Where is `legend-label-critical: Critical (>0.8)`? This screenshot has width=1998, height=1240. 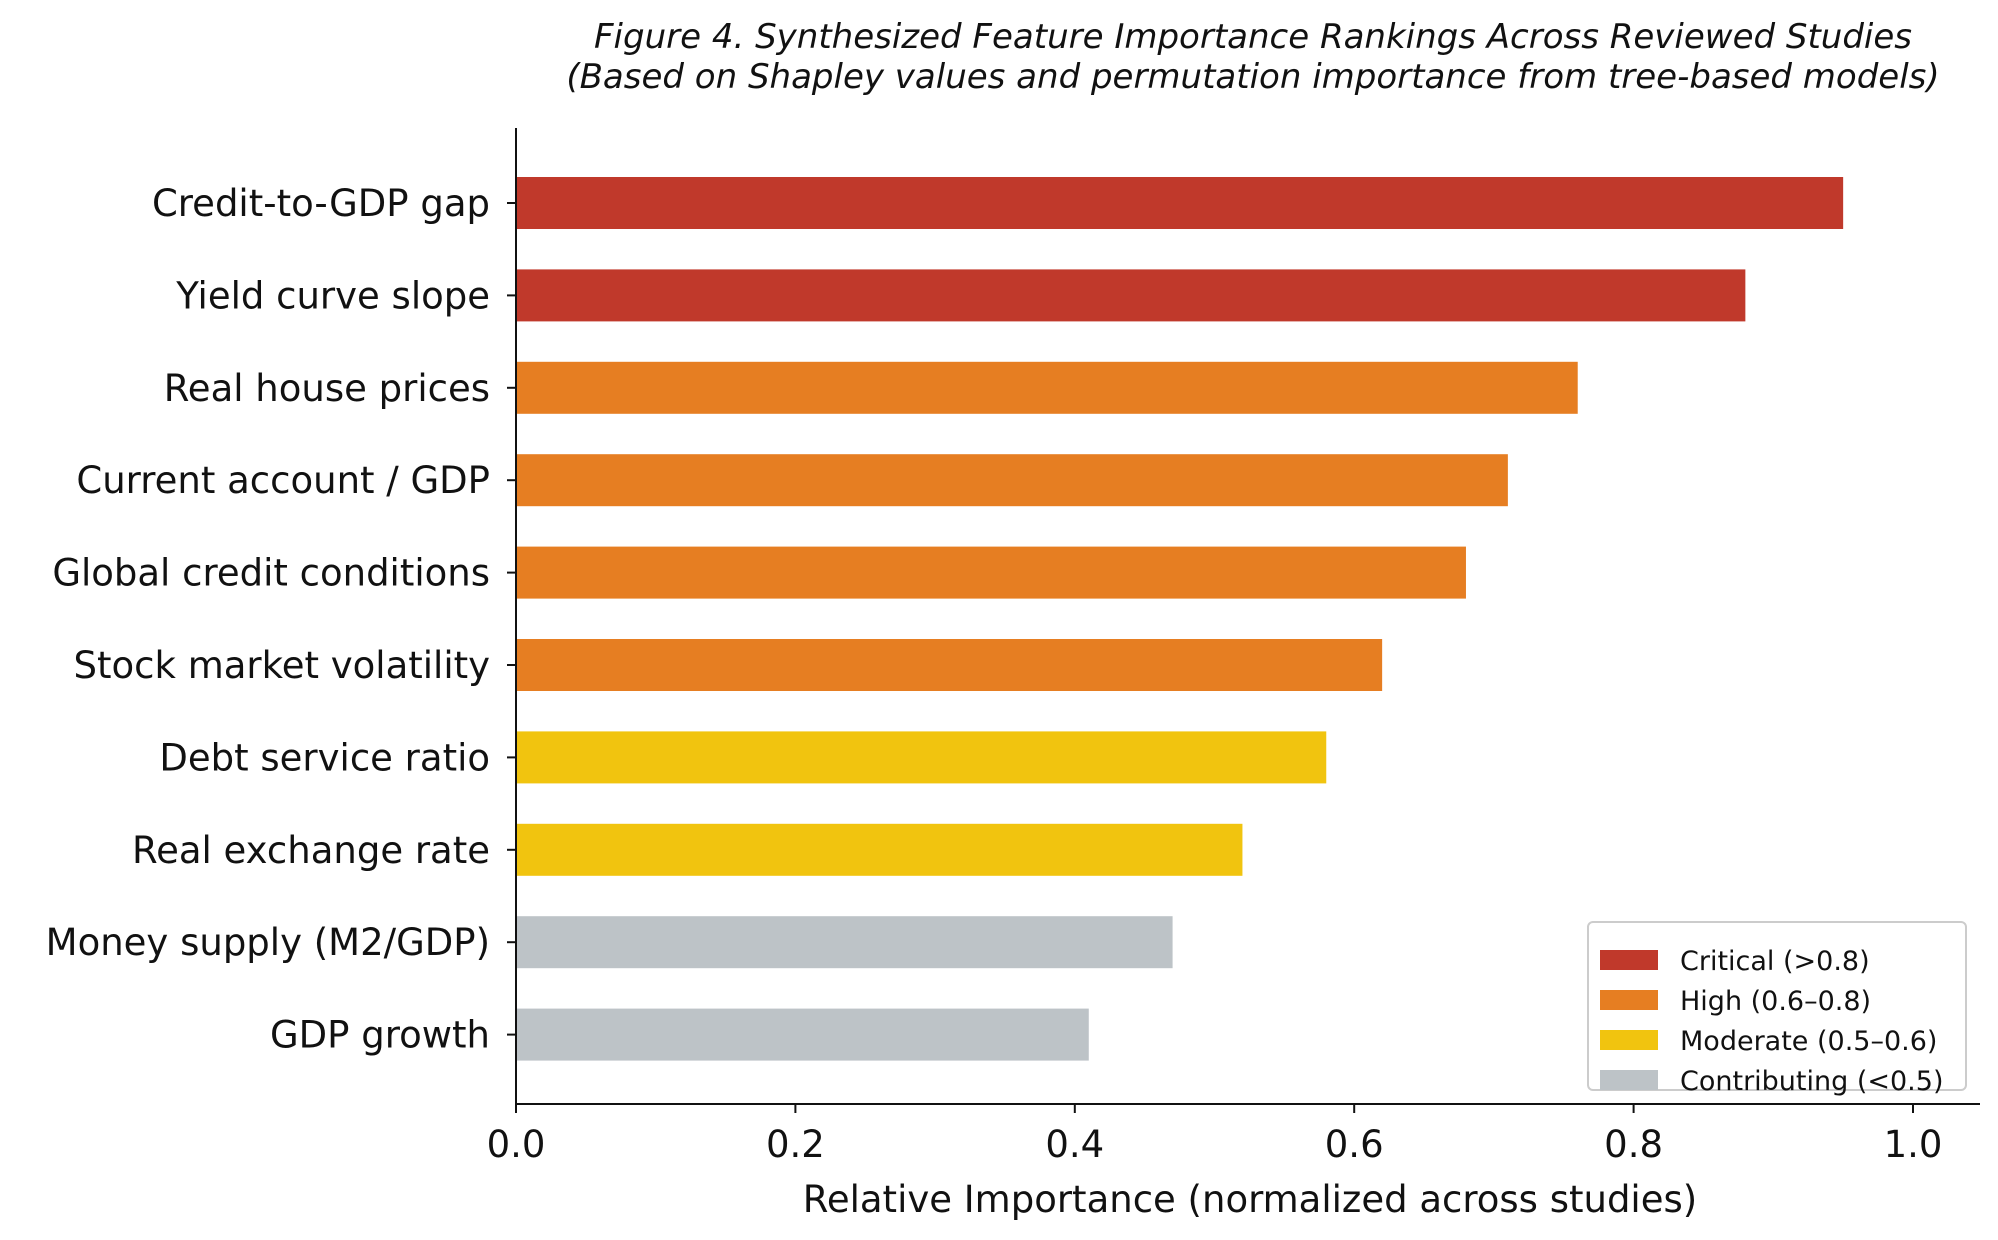
legend-label-critical: Critical (>0.8) is located at coordinates (1775, 961).